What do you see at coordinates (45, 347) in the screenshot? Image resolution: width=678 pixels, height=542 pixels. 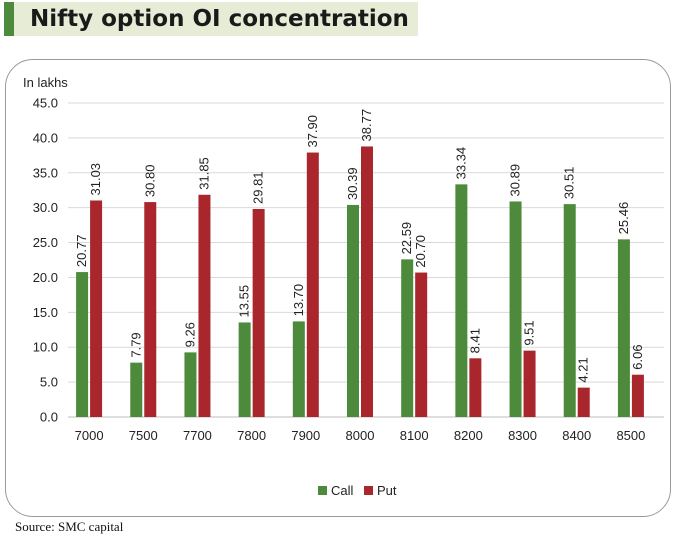 I see `y-tick-label: 10.0` at bounding box center [45, 347].